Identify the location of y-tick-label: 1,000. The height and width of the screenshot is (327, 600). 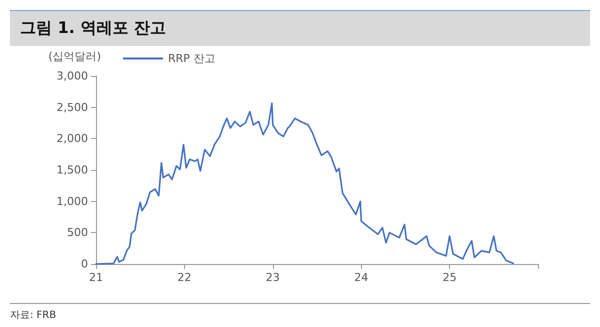
(72, 201).